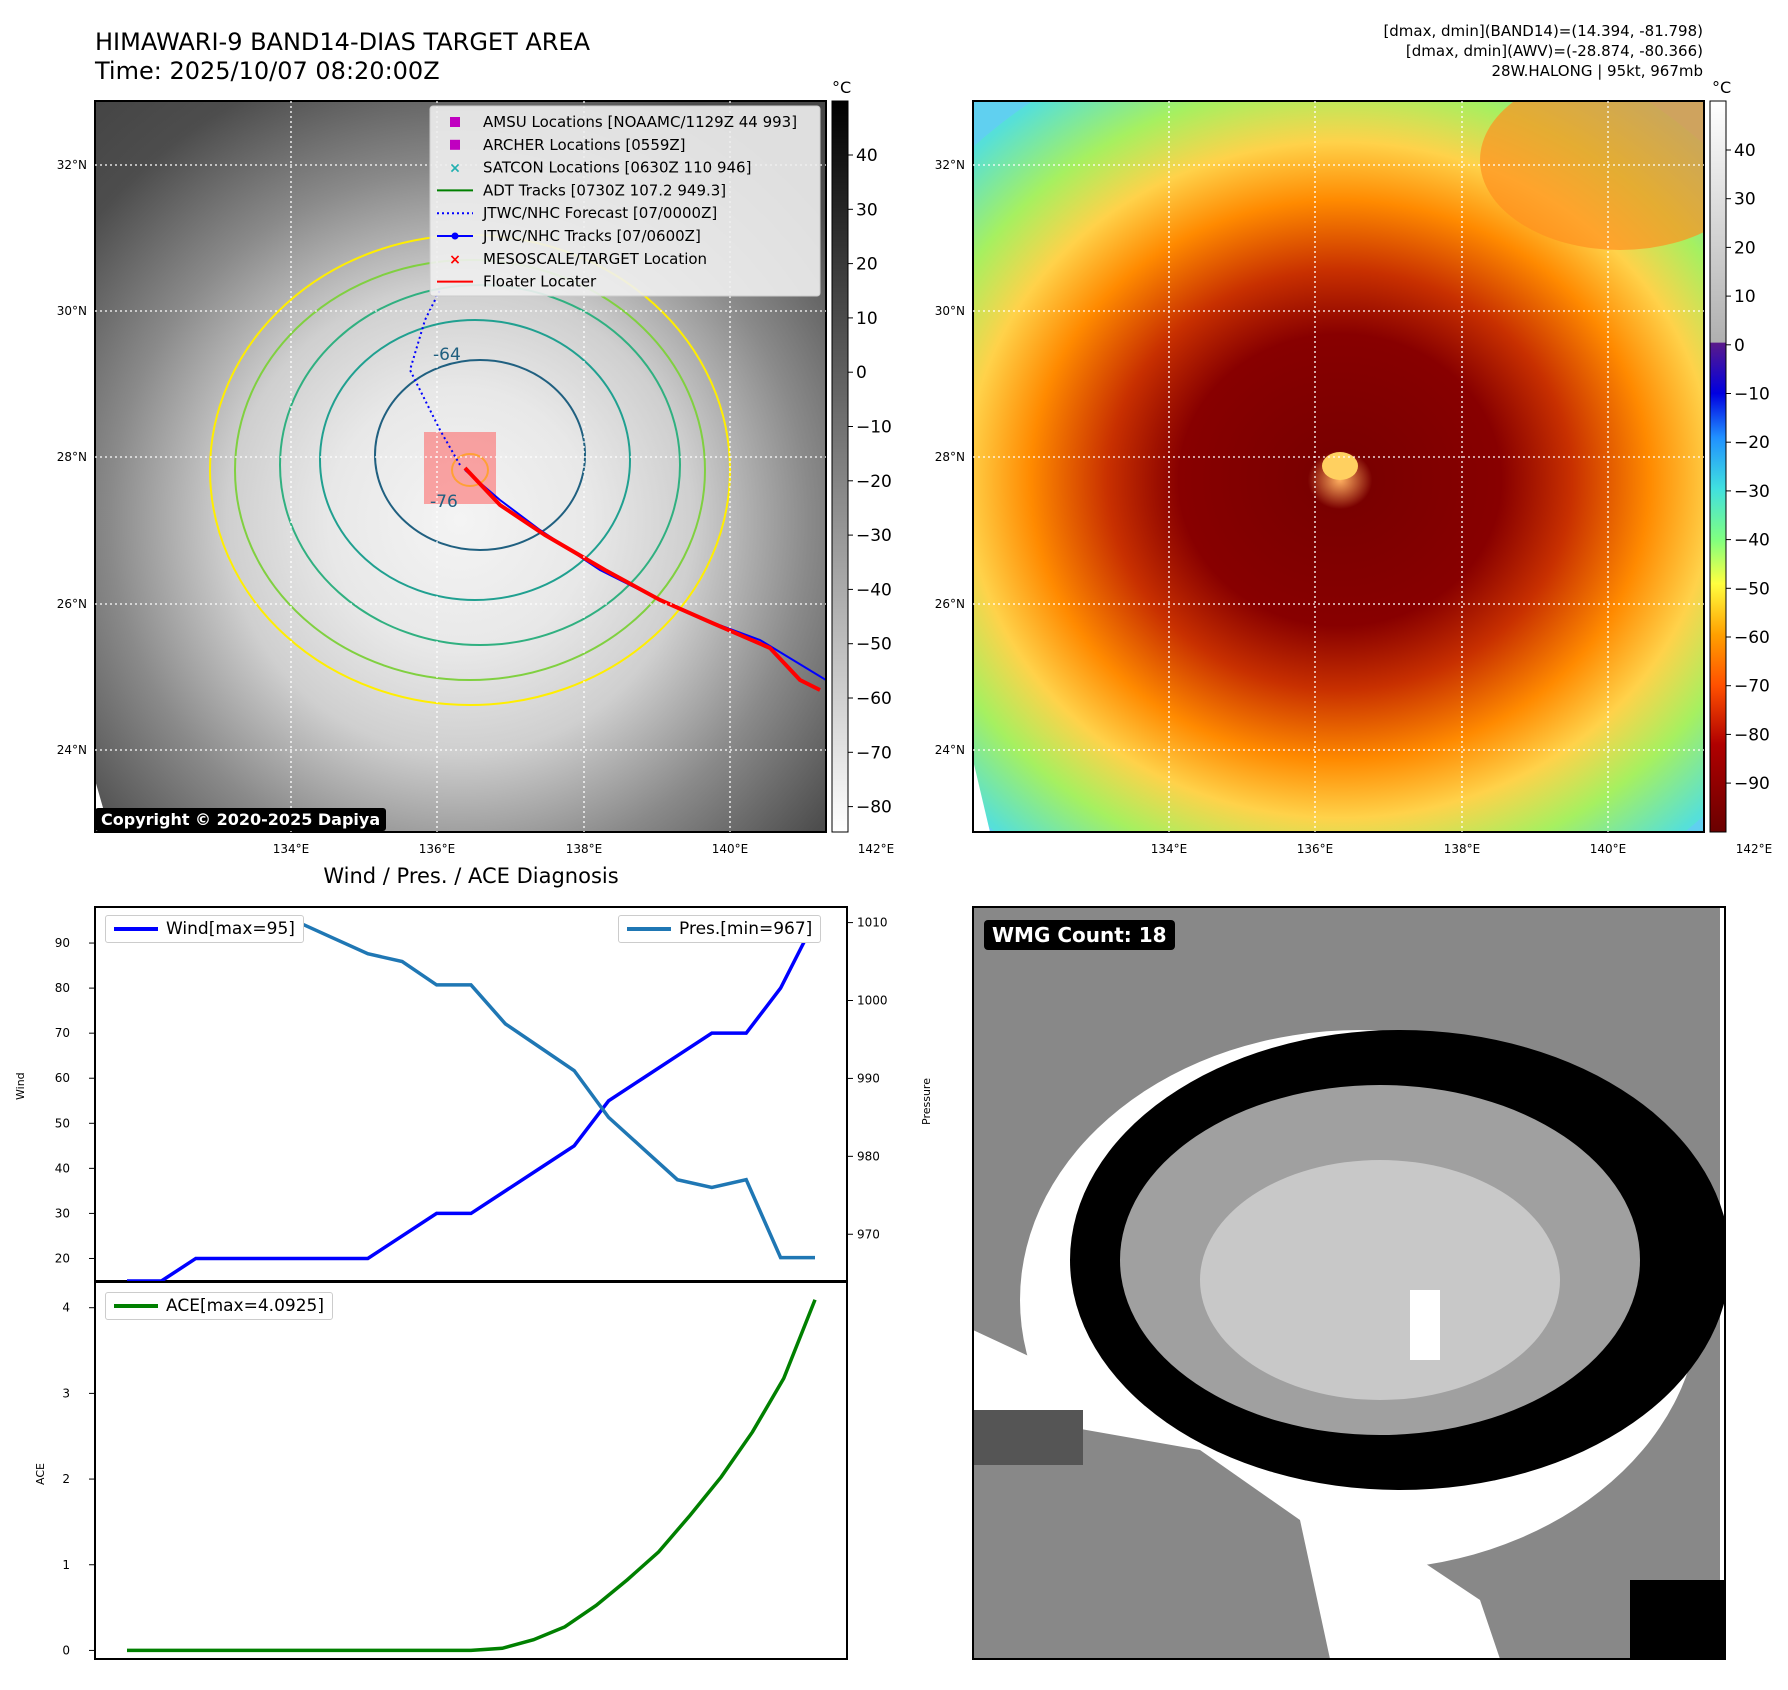  Describe the element at coordinates (746, 929) in the screenshot. I see `pres-legend-label: Pres.[min=967]` at that location.